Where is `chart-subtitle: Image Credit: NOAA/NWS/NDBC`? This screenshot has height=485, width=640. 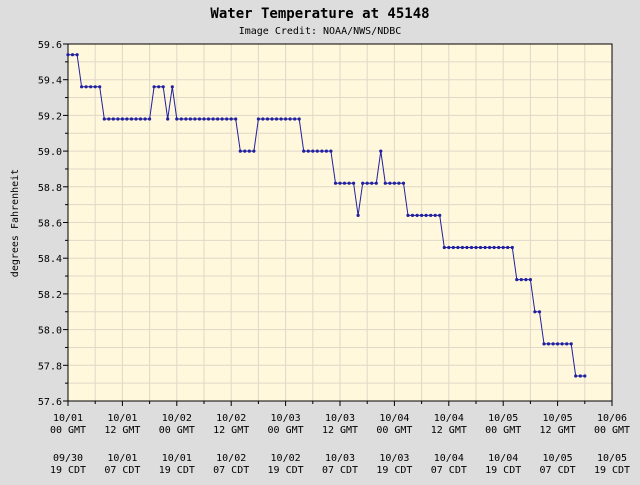
chart-subtitle: Image Credit: NOAA/NWS/NDBC is located at coordinates (320, 31).